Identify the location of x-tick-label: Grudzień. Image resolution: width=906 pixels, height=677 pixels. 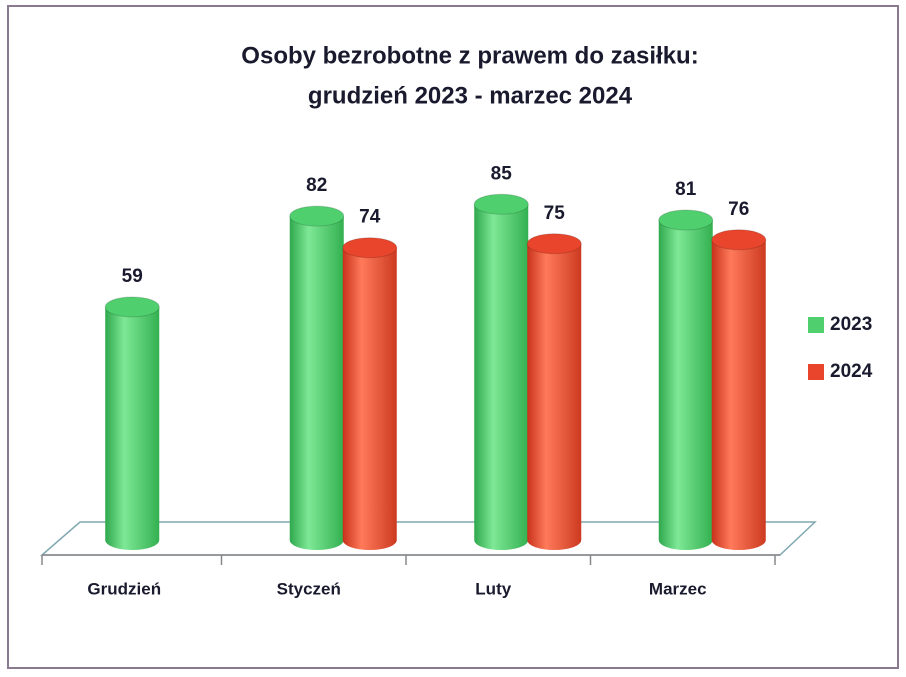
(124, 588).